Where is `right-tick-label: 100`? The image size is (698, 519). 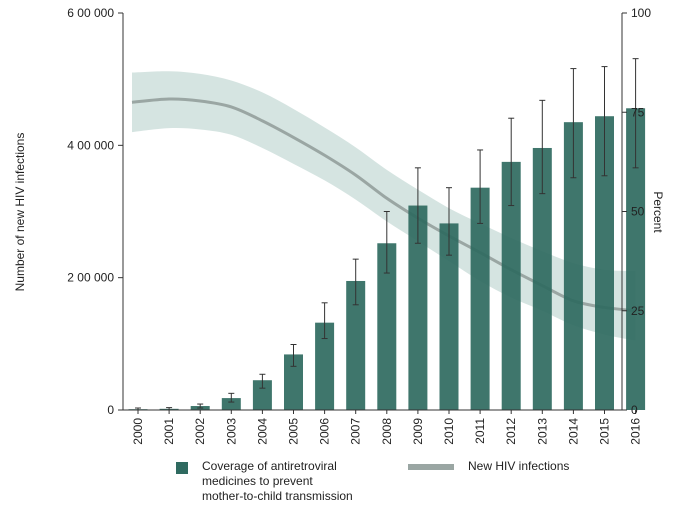
right-tick-label: 100 is located at coordinates (641, 13).